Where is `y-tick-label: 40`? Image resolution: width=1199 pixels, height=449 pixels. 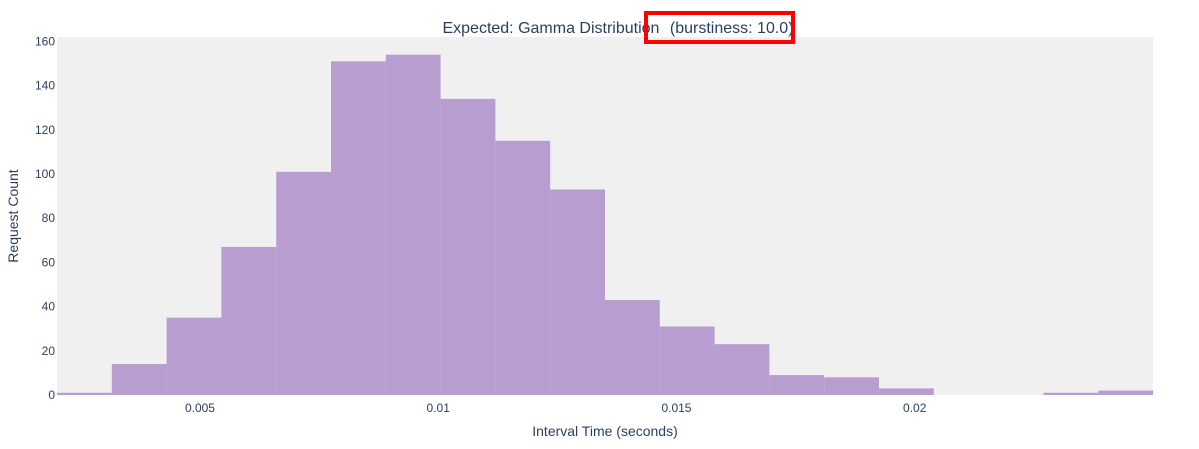 y-tick-label: 40 is located at coordinates (49, 307).